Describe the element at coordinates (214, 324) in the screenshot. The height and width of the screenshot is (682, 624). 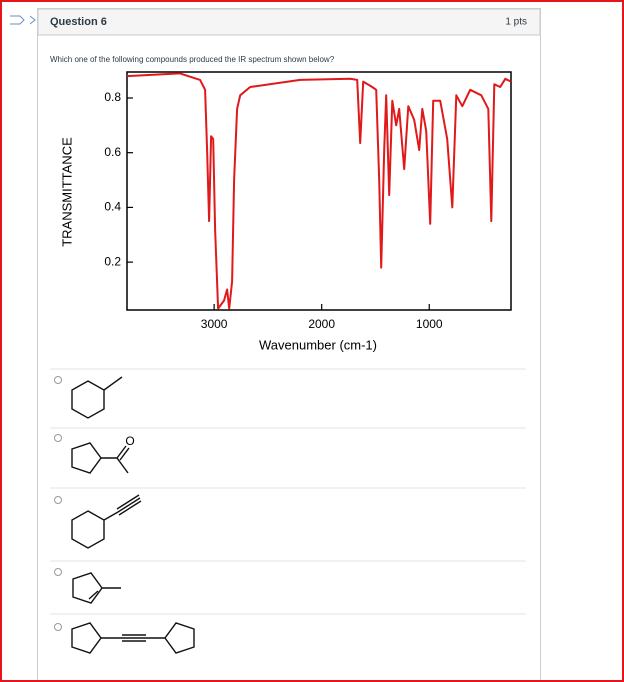
I see `x-tick-label: 3000` at that location.